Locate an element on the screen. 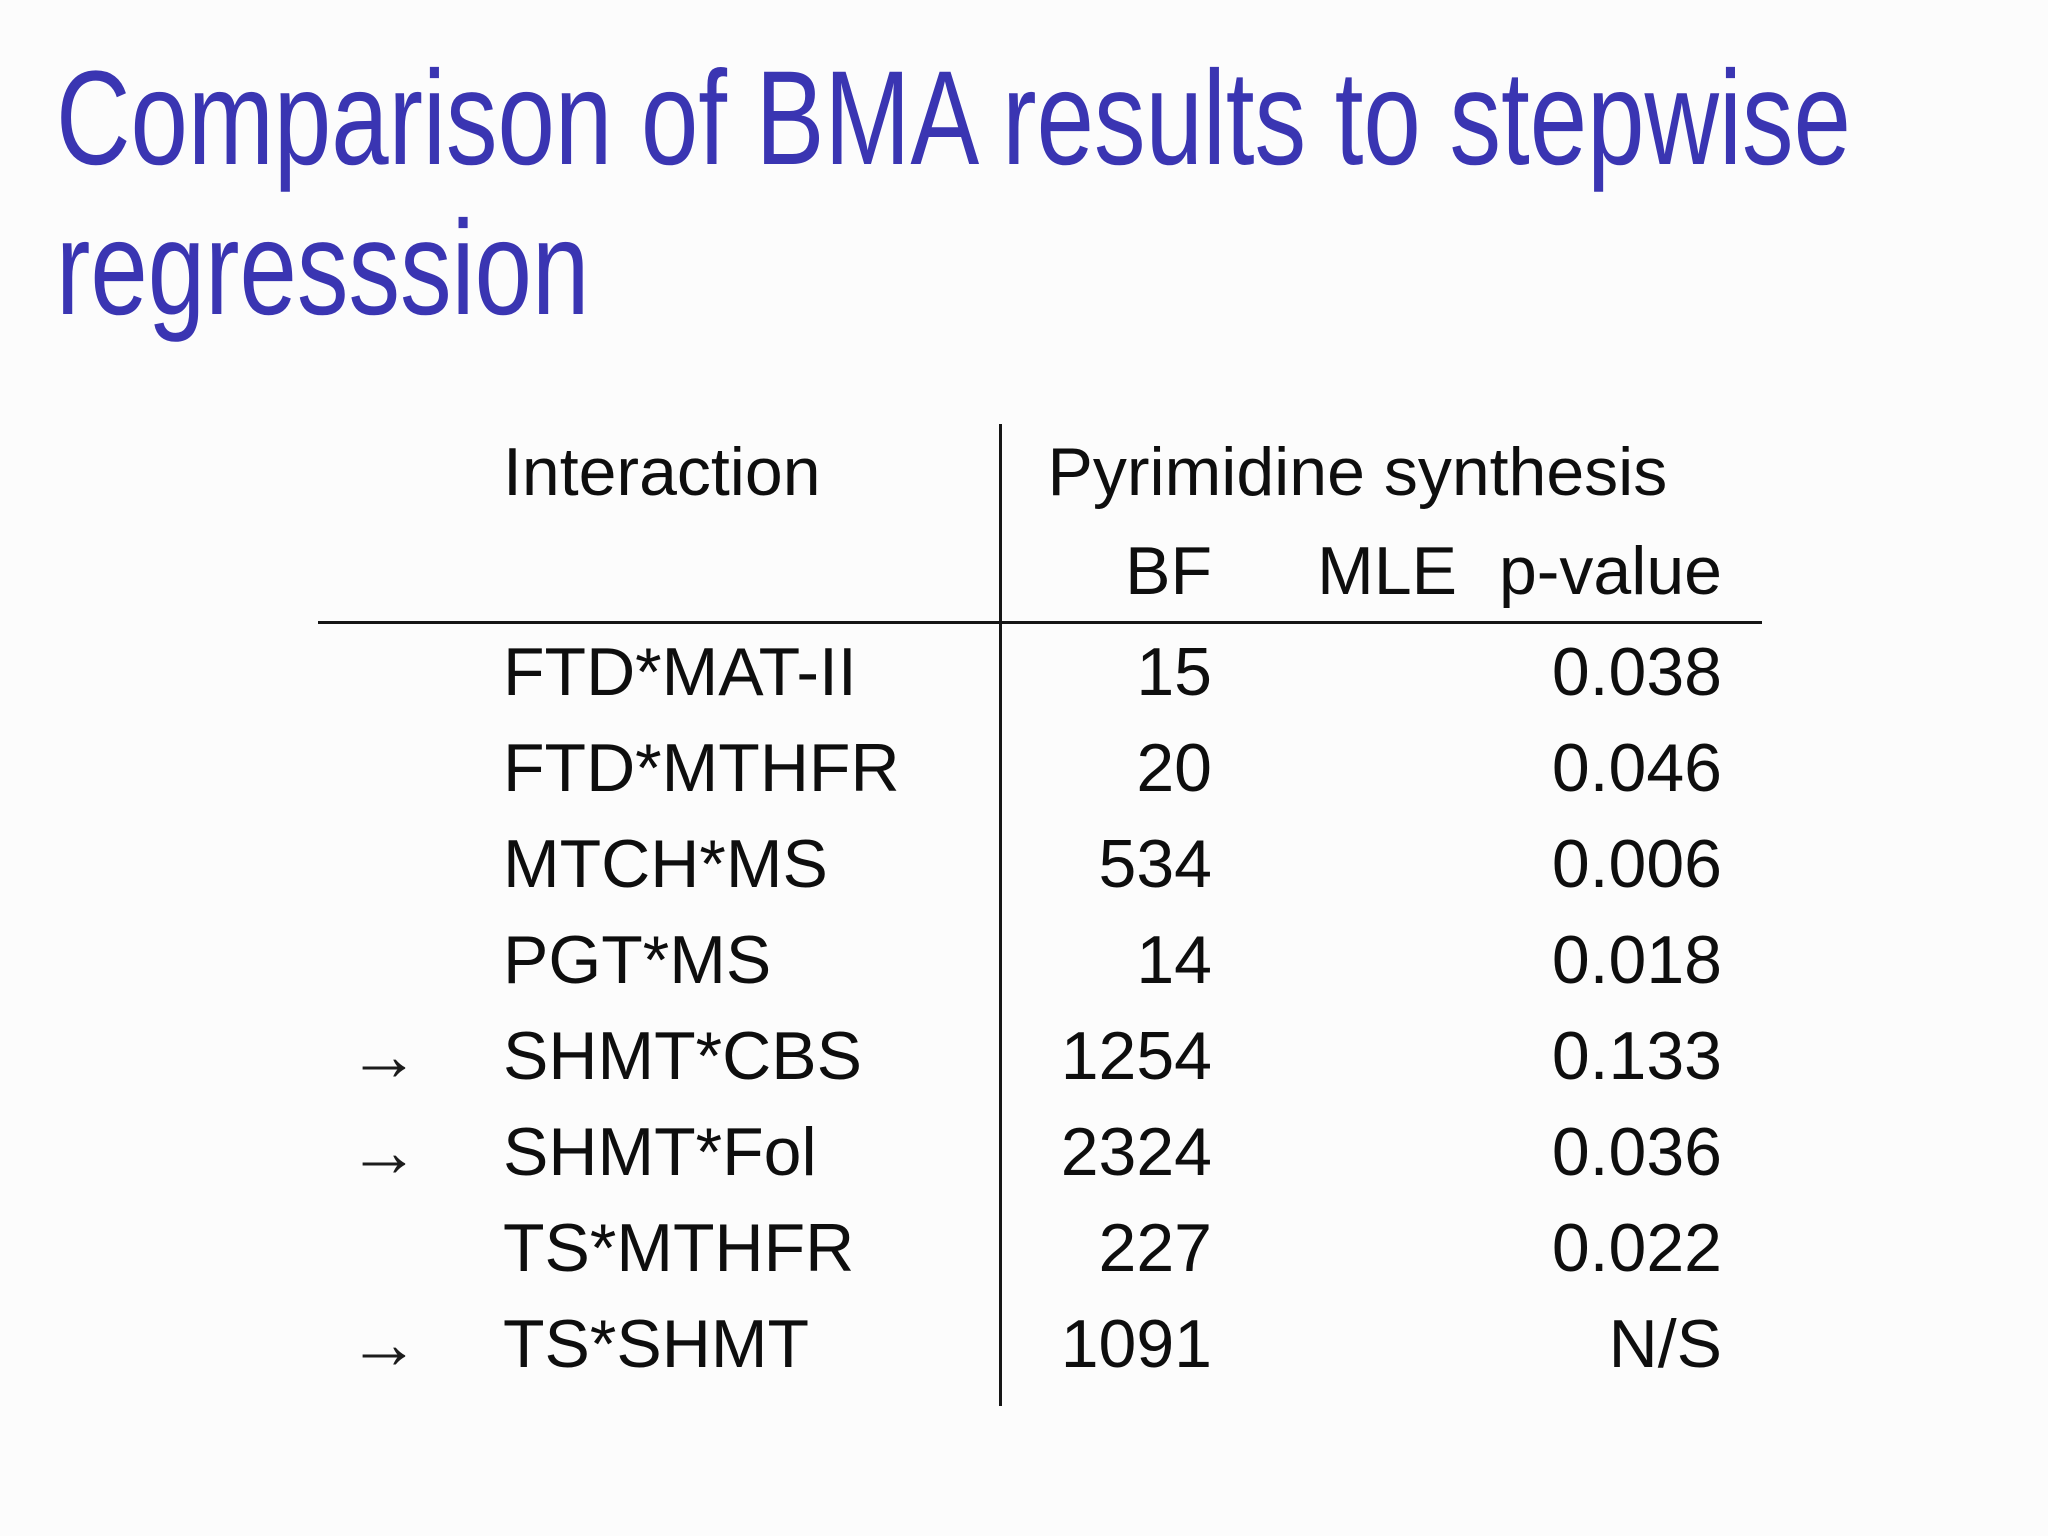 This screenshot has height=1536, width=2048. interaction-cell: SHMT*Fol is located at coordinates (660, 1152).